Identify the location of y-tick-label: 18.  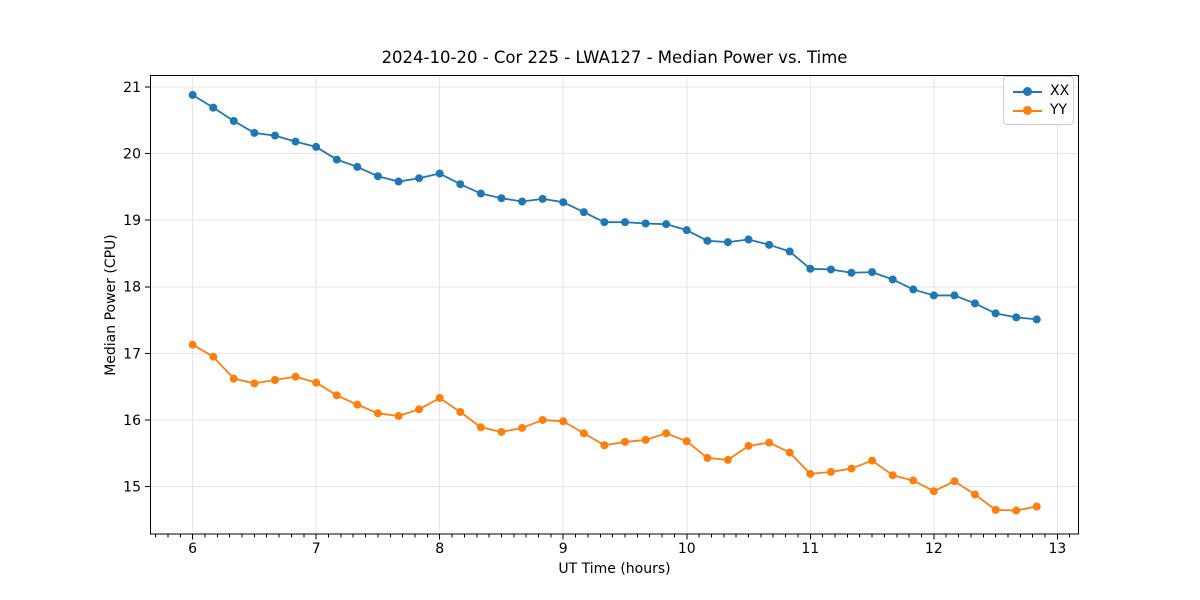
(132, 288).